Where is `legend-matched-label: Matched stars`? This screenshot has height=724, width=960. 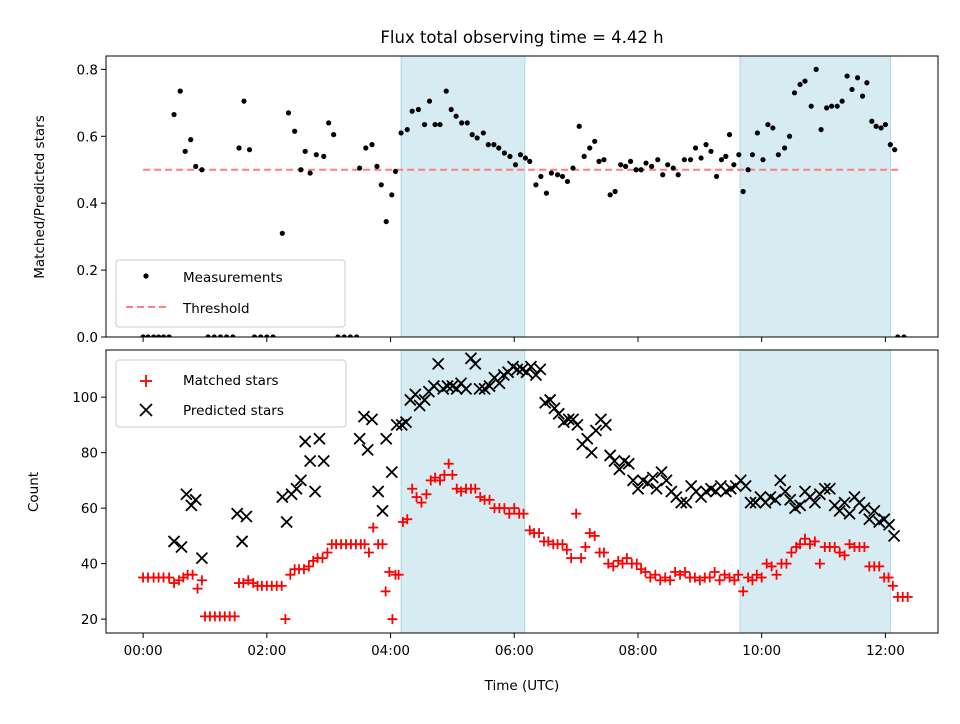 legend-matched-label: Matched stars is located at coordinates (231, 381).